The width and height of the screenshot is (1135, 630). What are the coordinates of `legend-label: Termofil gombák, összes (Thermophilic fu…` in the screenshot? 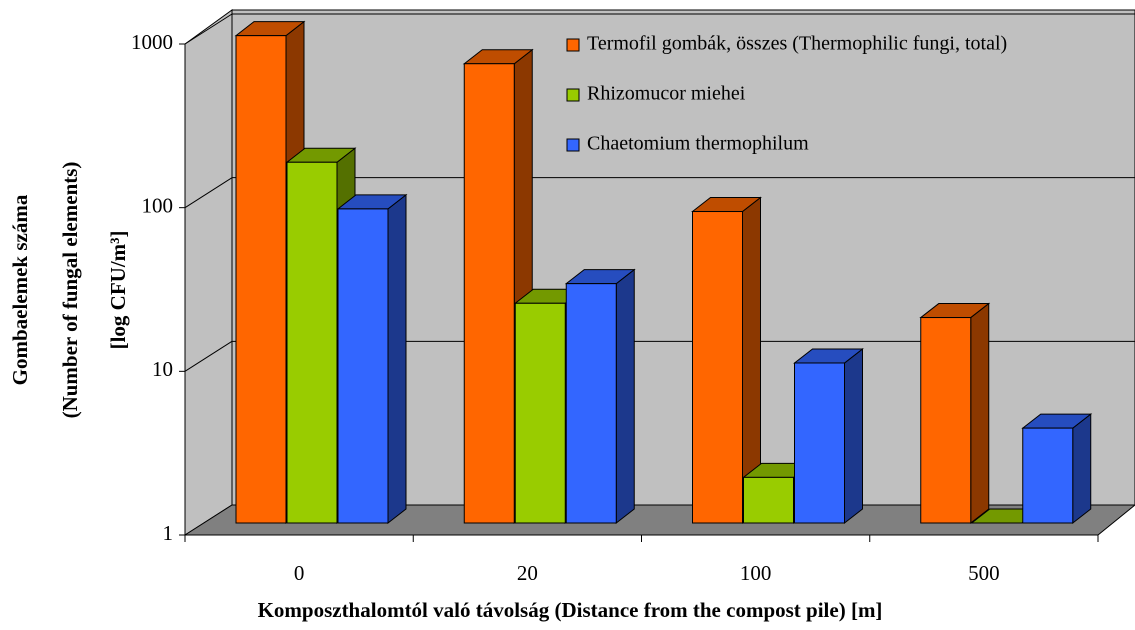 It's located at (797, 44).